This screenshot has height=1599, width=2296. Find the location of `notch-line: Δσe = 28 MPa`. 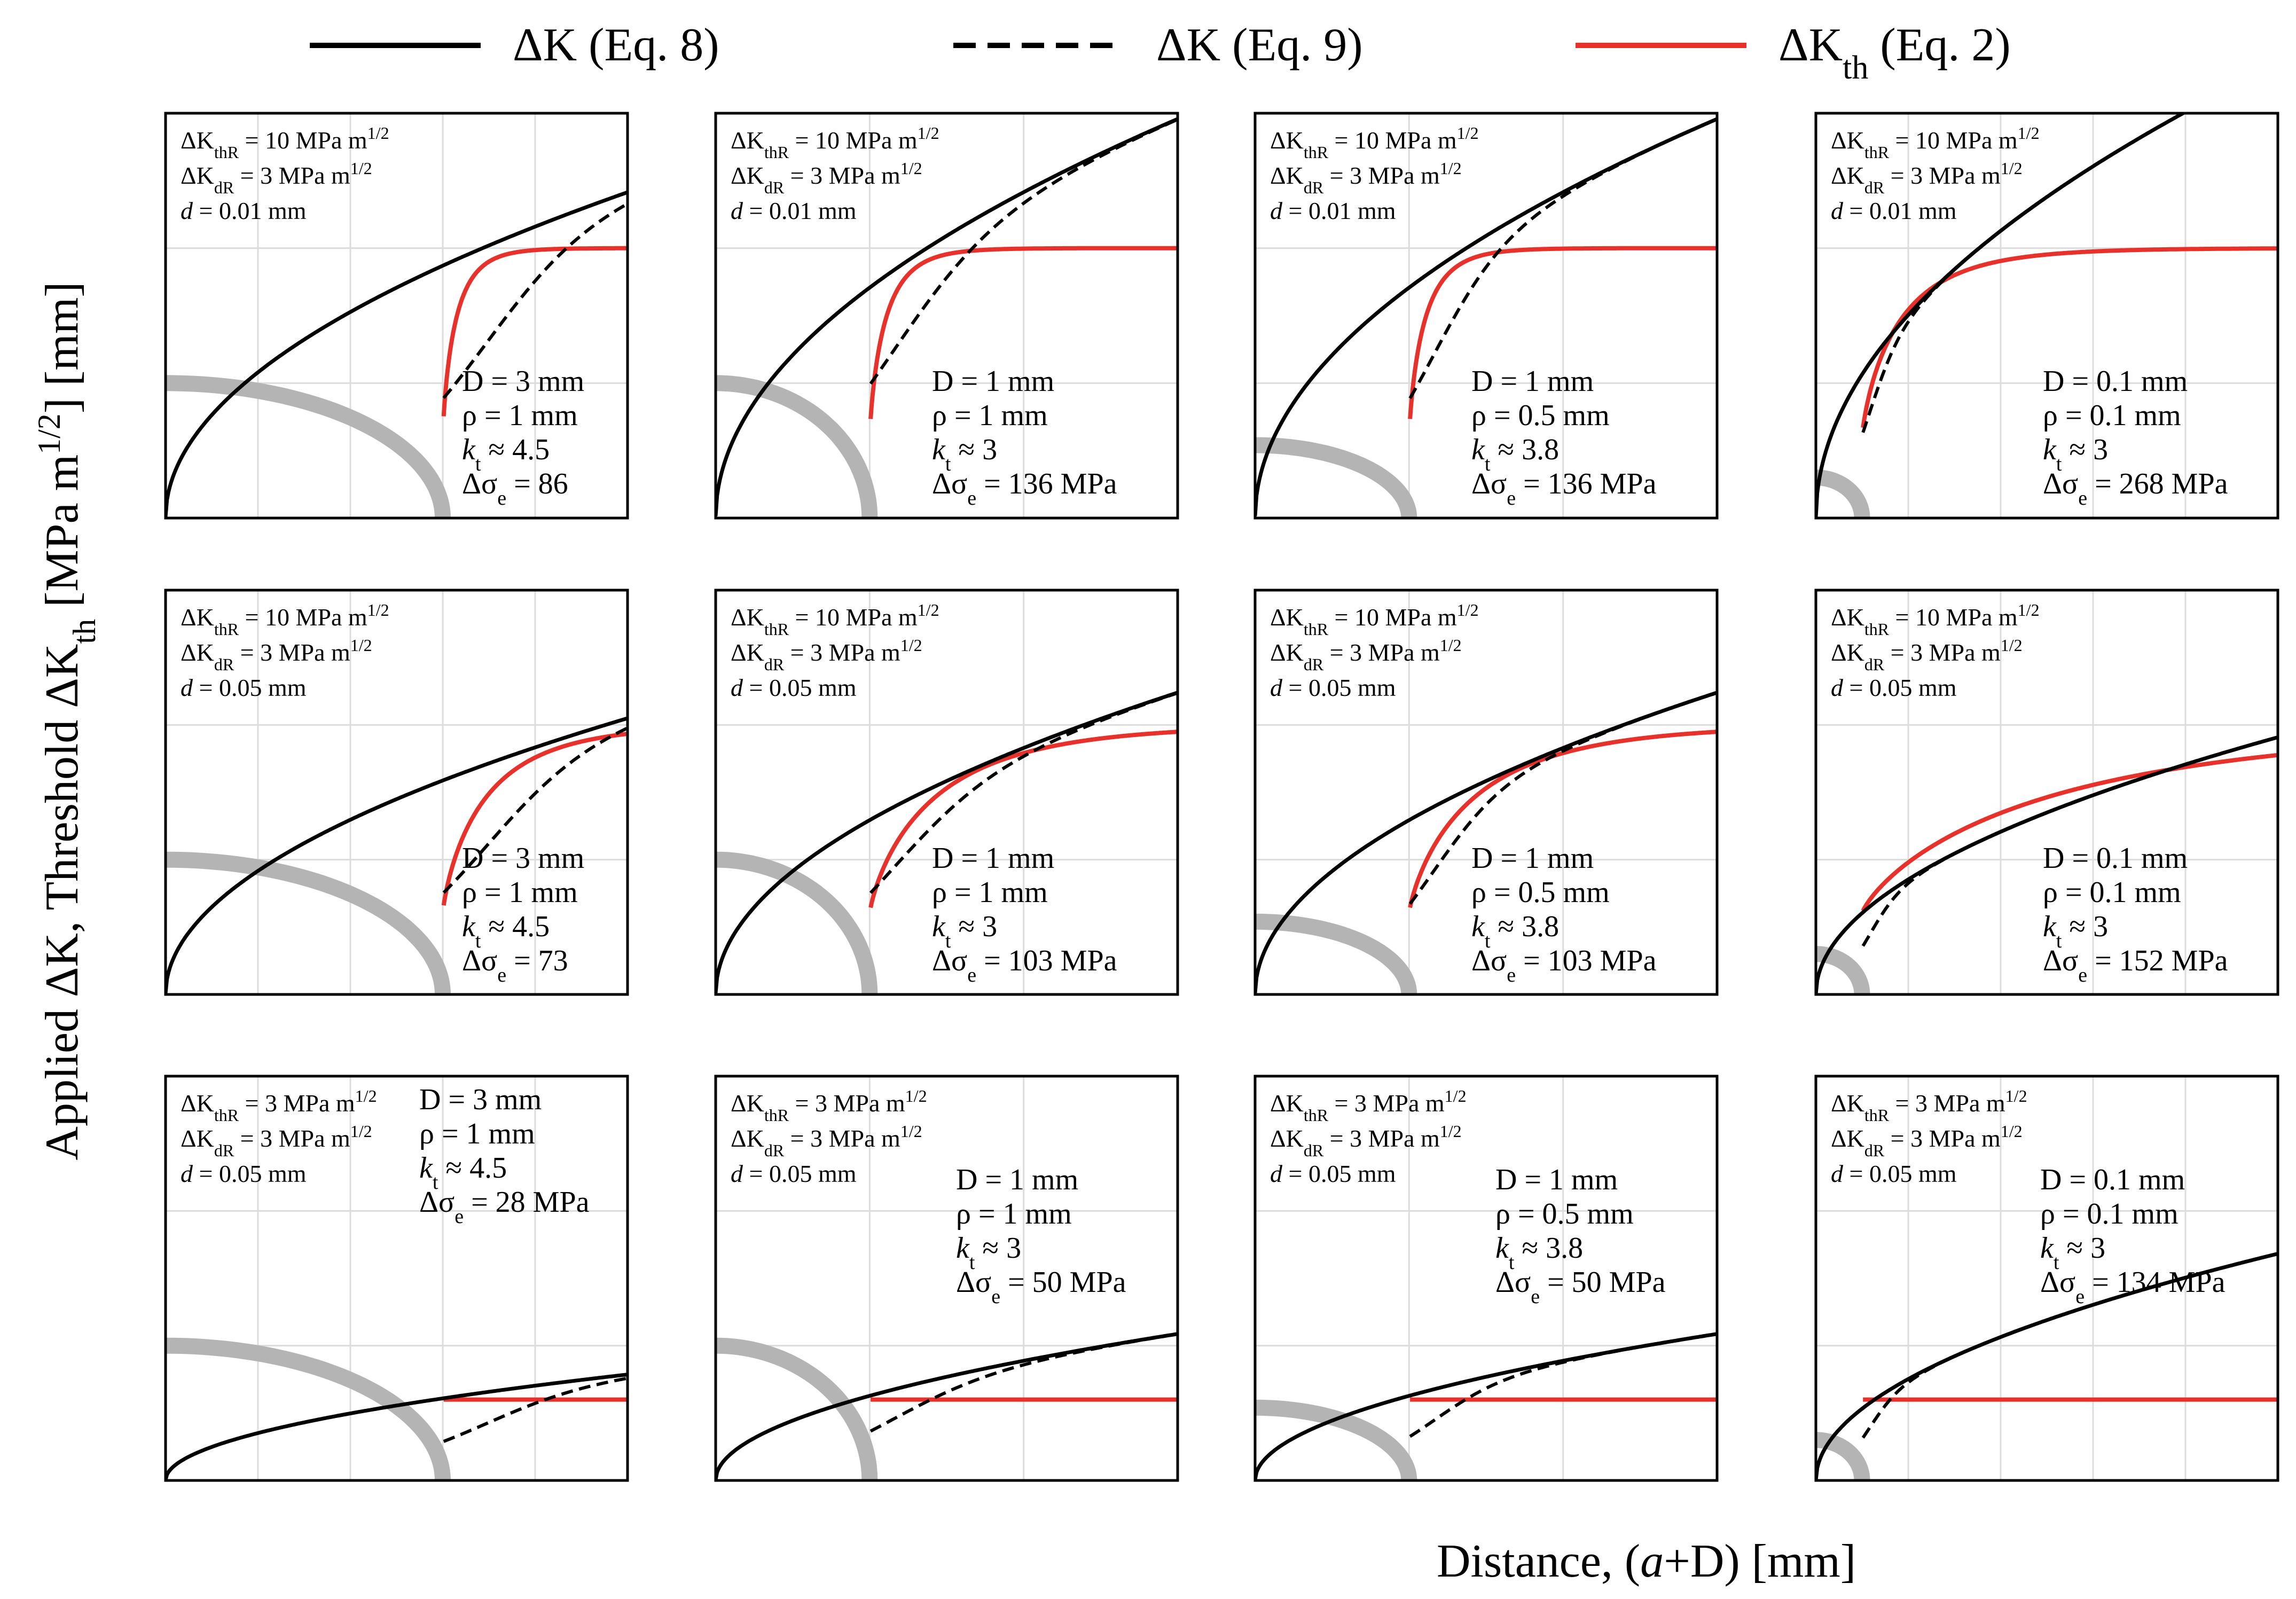

notch-line: Δσe = 28 MPa is located at coordinates (505, 1207).